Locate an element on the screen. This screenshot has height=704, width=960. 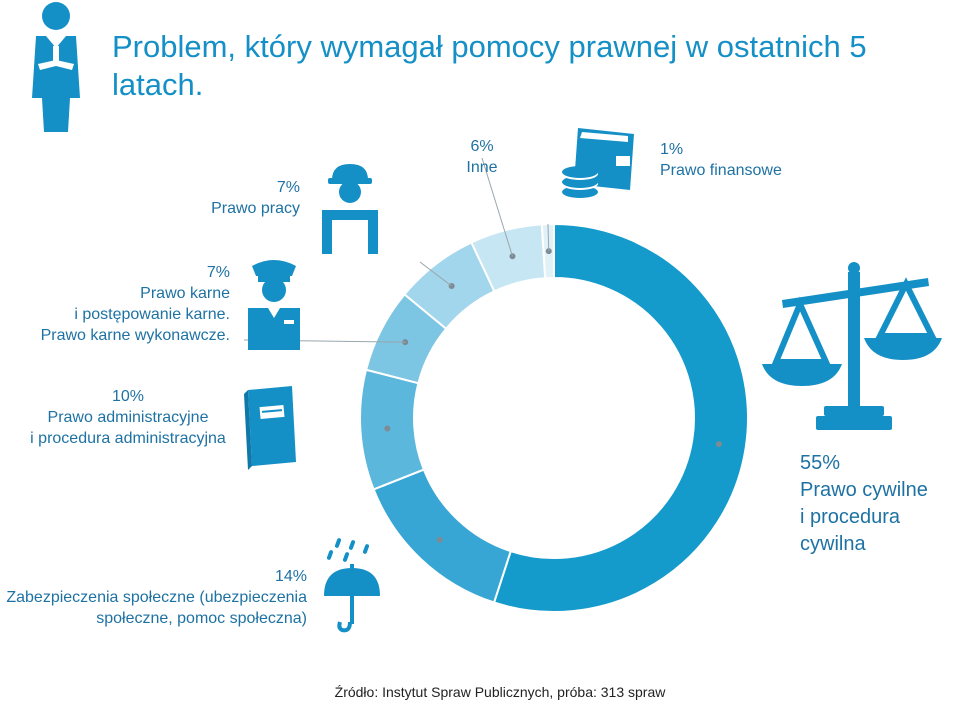
slice-5-pct: 6% is located at coordinates (482, 146).